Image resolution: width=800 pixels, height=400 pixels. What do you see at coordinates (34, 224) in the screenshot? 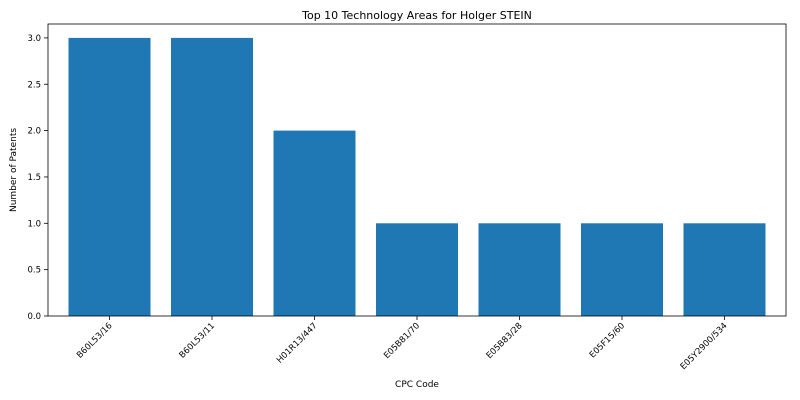
I see `y-tick-label: 1.0` at bounding box center [34, 224].